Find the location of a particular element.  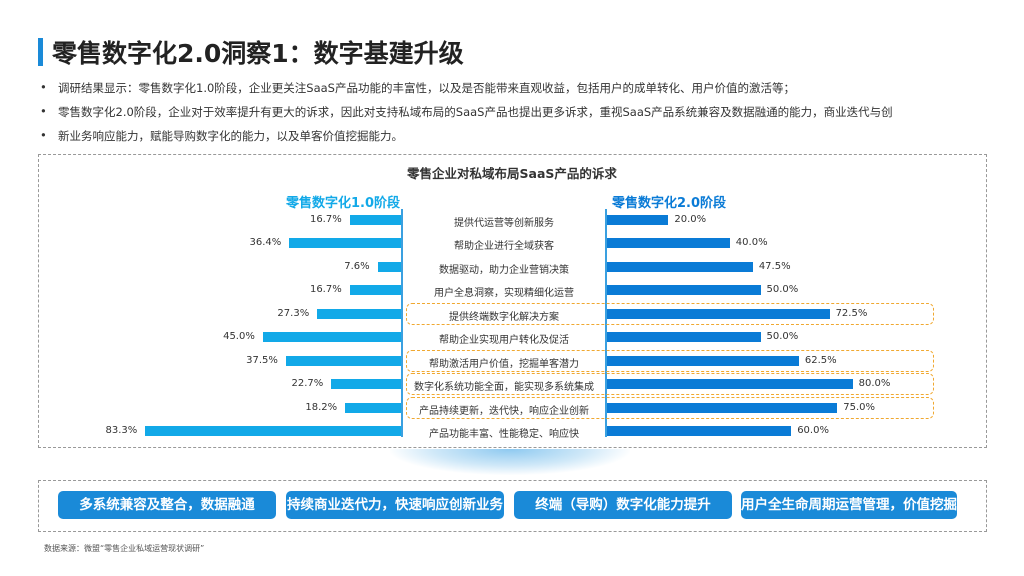

category-label: 数字化系统功能全面，能实现多系统集成 is located at coordinates (504, 388).